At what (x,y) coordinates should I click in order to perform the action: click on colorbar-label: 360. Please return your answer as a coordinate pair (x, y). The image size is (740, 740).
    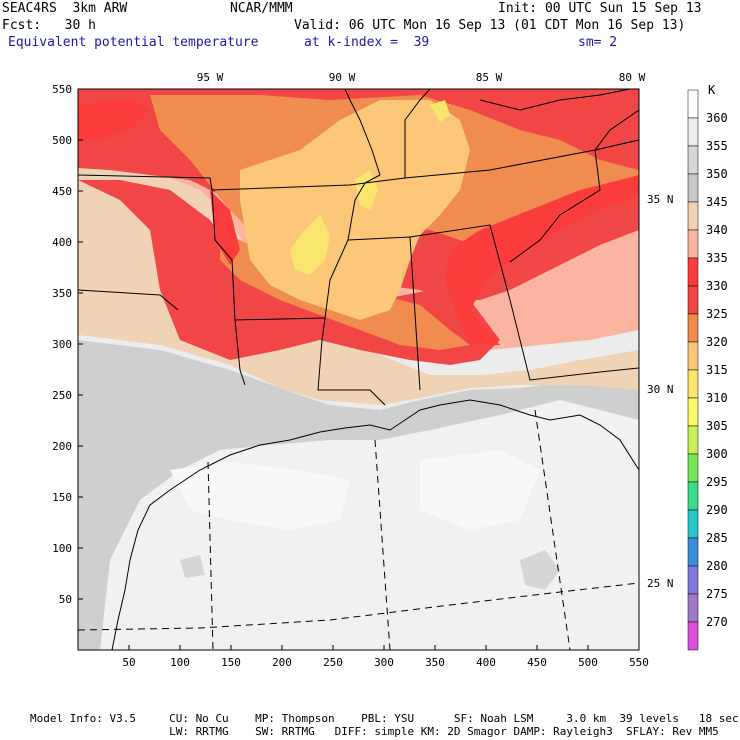
    Looking at the image, I should click on (717, 118).